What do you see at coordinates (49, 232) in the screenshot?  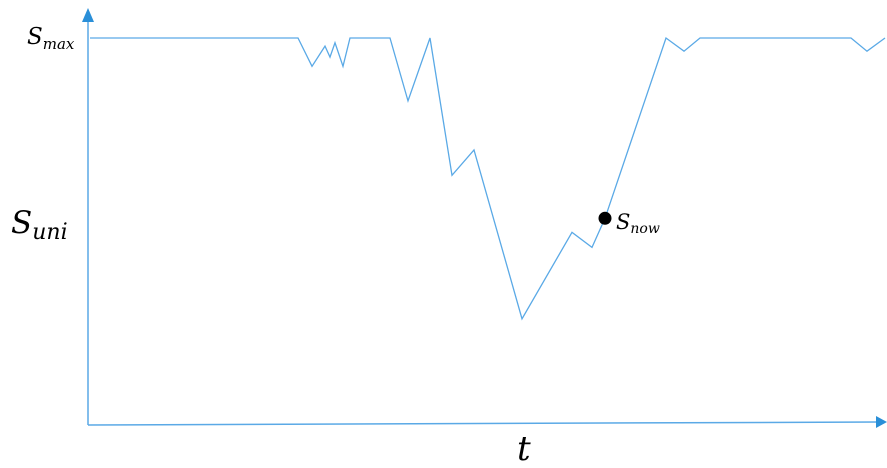 I see `y-axis-label-sub: uni` at bounding box center [49, 232].